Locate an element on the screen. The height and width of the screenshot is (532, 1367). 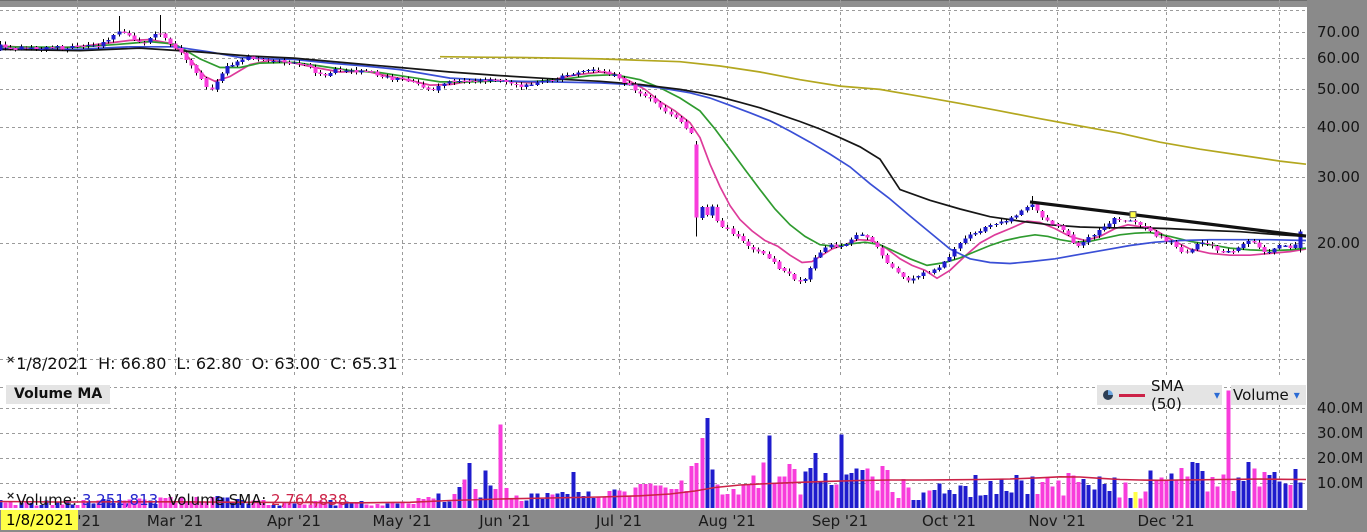
month-label: Mar '21 is located at coordinates (175, 521).